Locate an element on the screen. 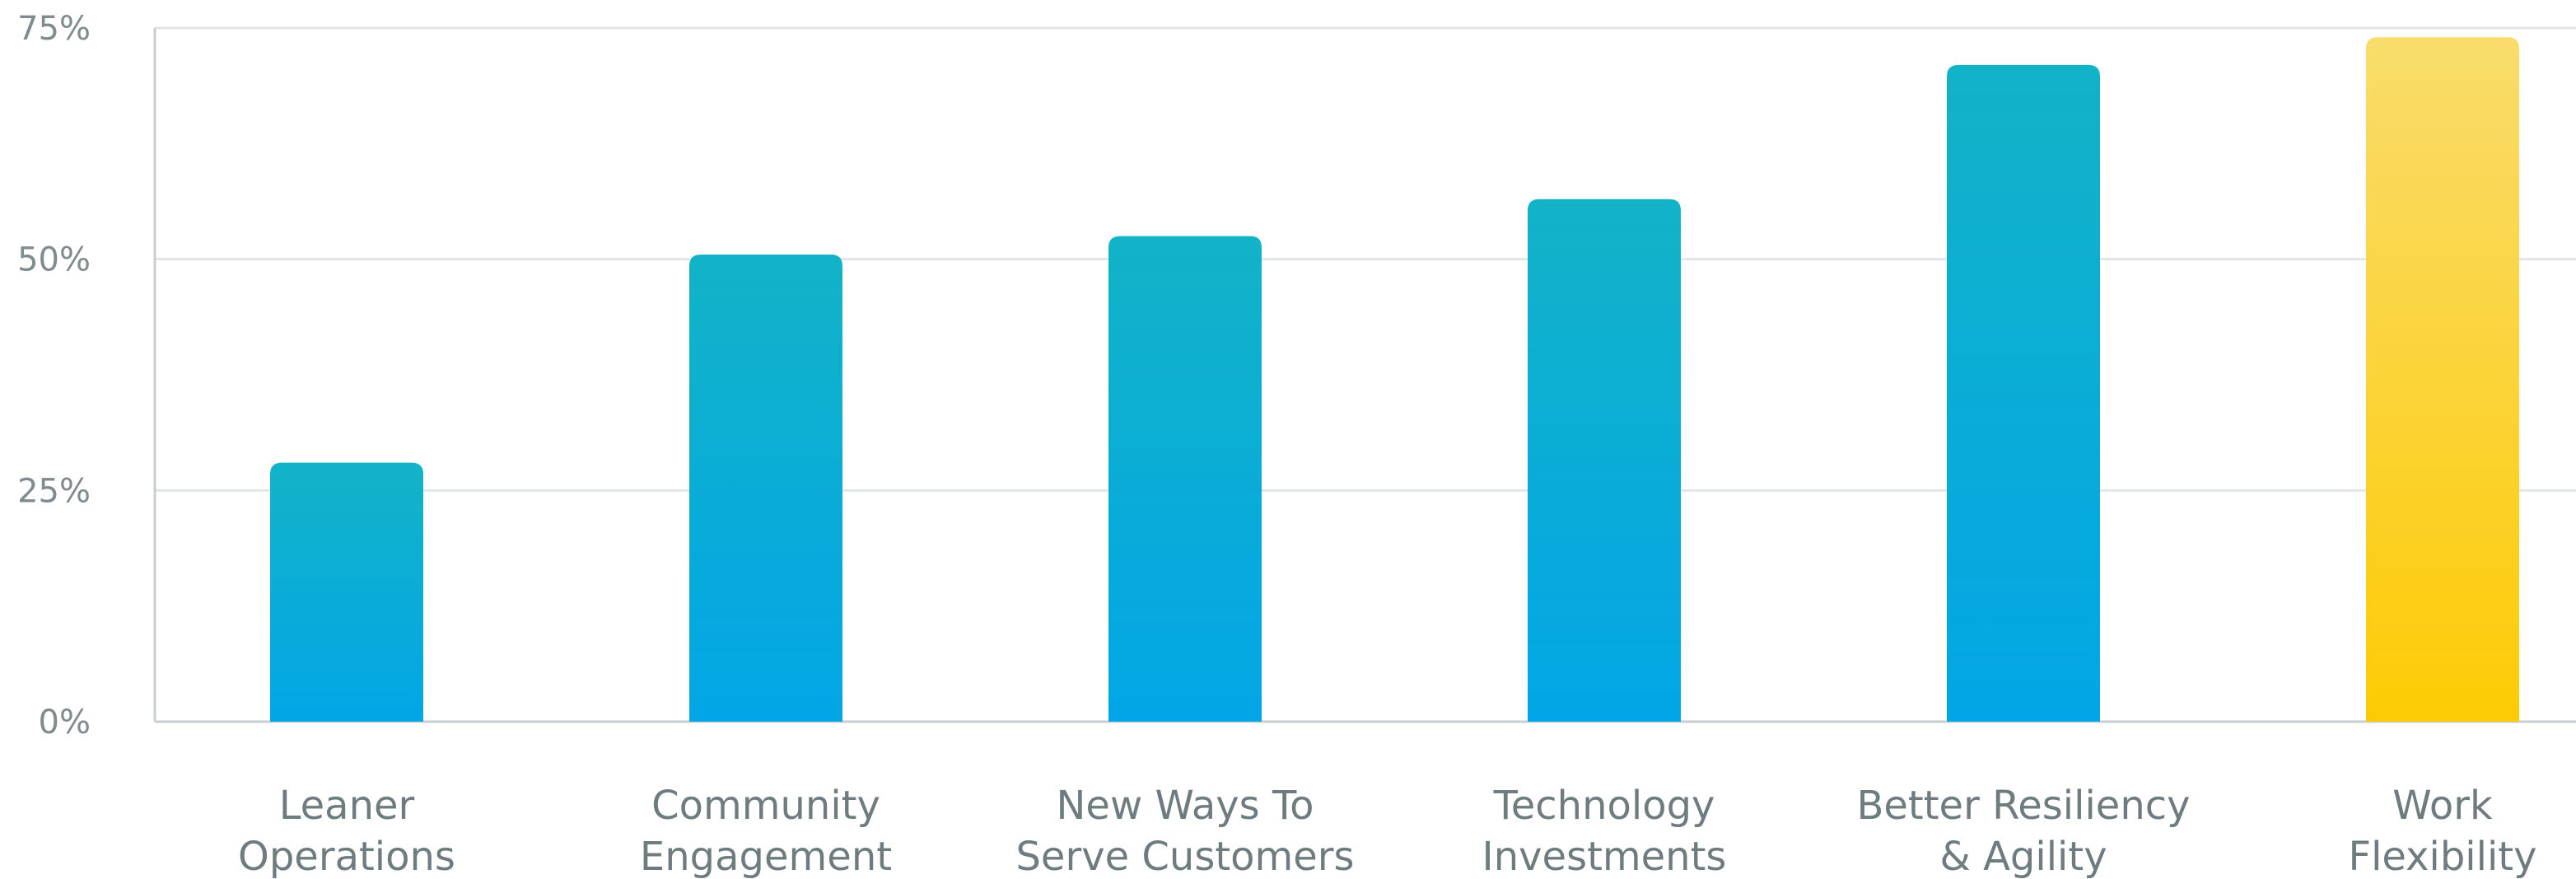  category-label-line: Community is located at coordinates (765, 806).